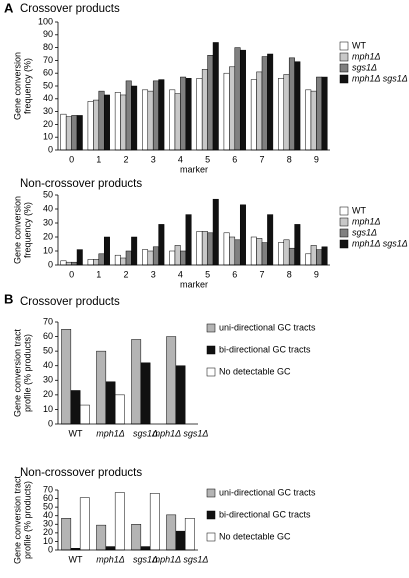 The width and height of the screenshot is (409, 578). I want to click on y-tick-label: 40, so click(48, 98).